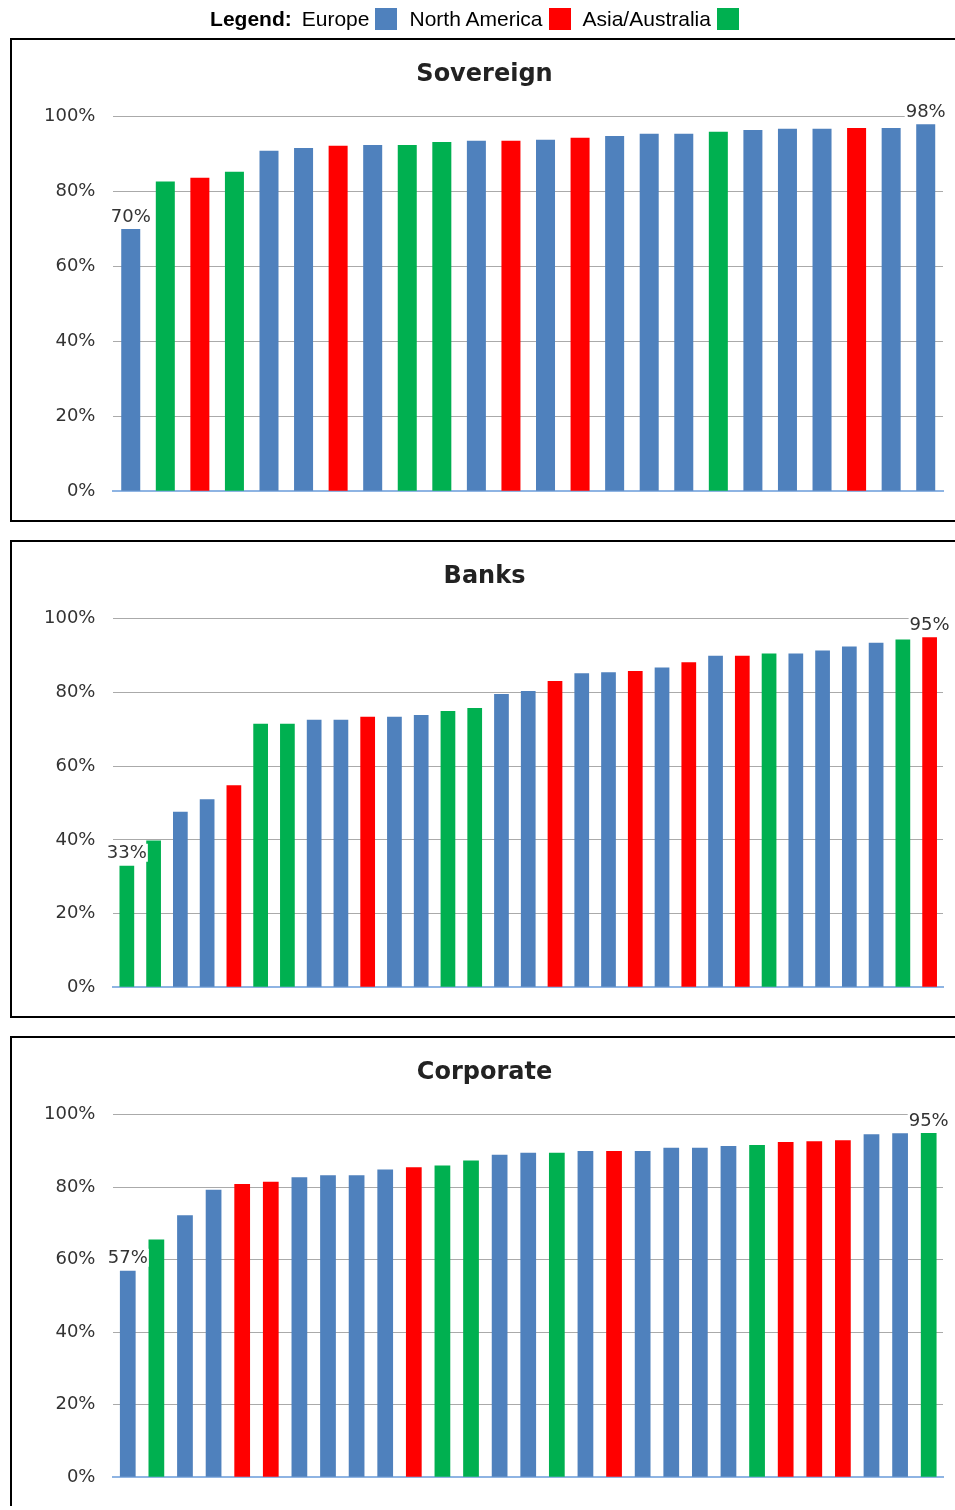 The image size is (955, 1510). I want to click on data-label: 70%, so click(130, 215).